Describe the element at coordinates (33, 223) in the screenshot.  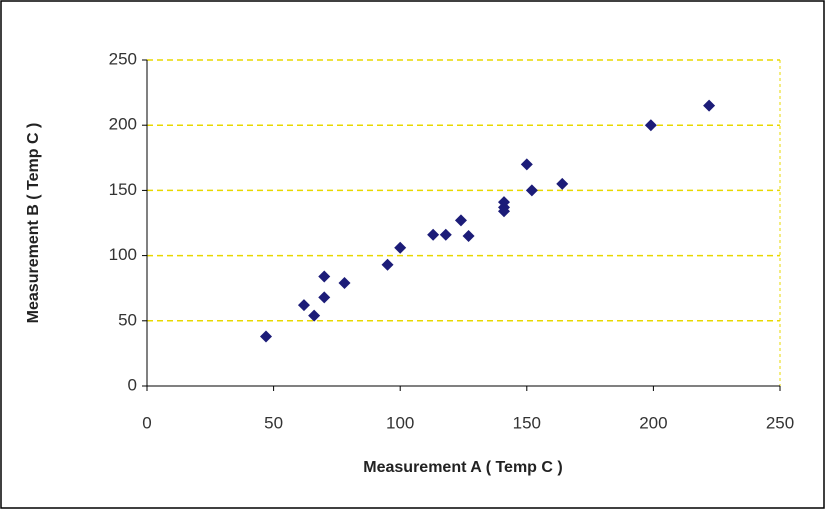
I see `y-axis-title: Measurement B ( Temp C )` at that location.